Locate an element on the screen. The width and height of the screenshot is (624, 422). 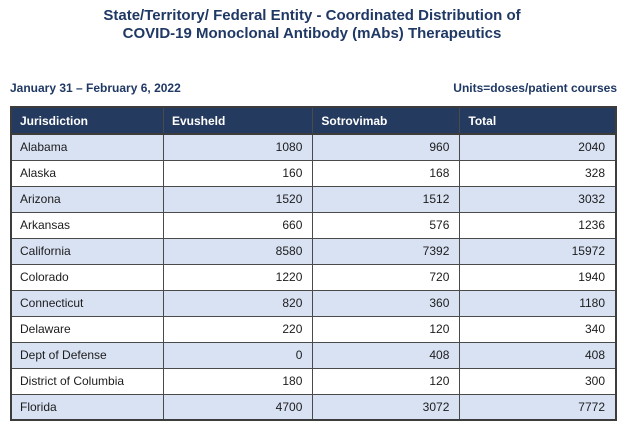
table-row: Arizona 1520 1512 3032 is located at coordinates (313, 199).